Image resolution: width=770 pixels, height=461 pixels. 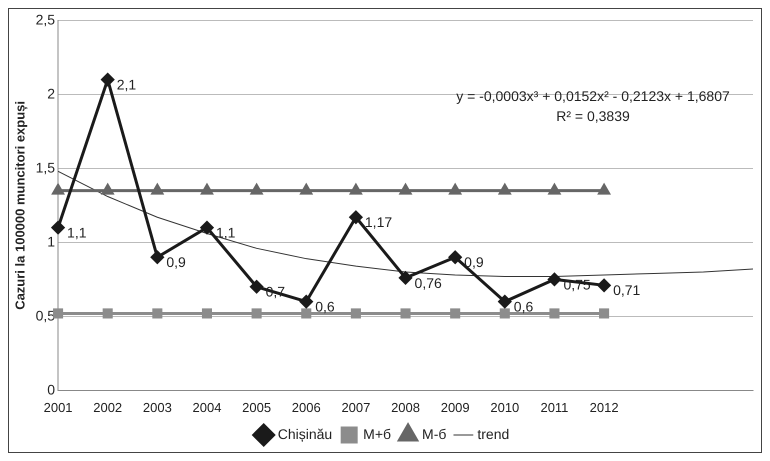 I want to click on data-label: 0,71, so click(x=627, y=290).